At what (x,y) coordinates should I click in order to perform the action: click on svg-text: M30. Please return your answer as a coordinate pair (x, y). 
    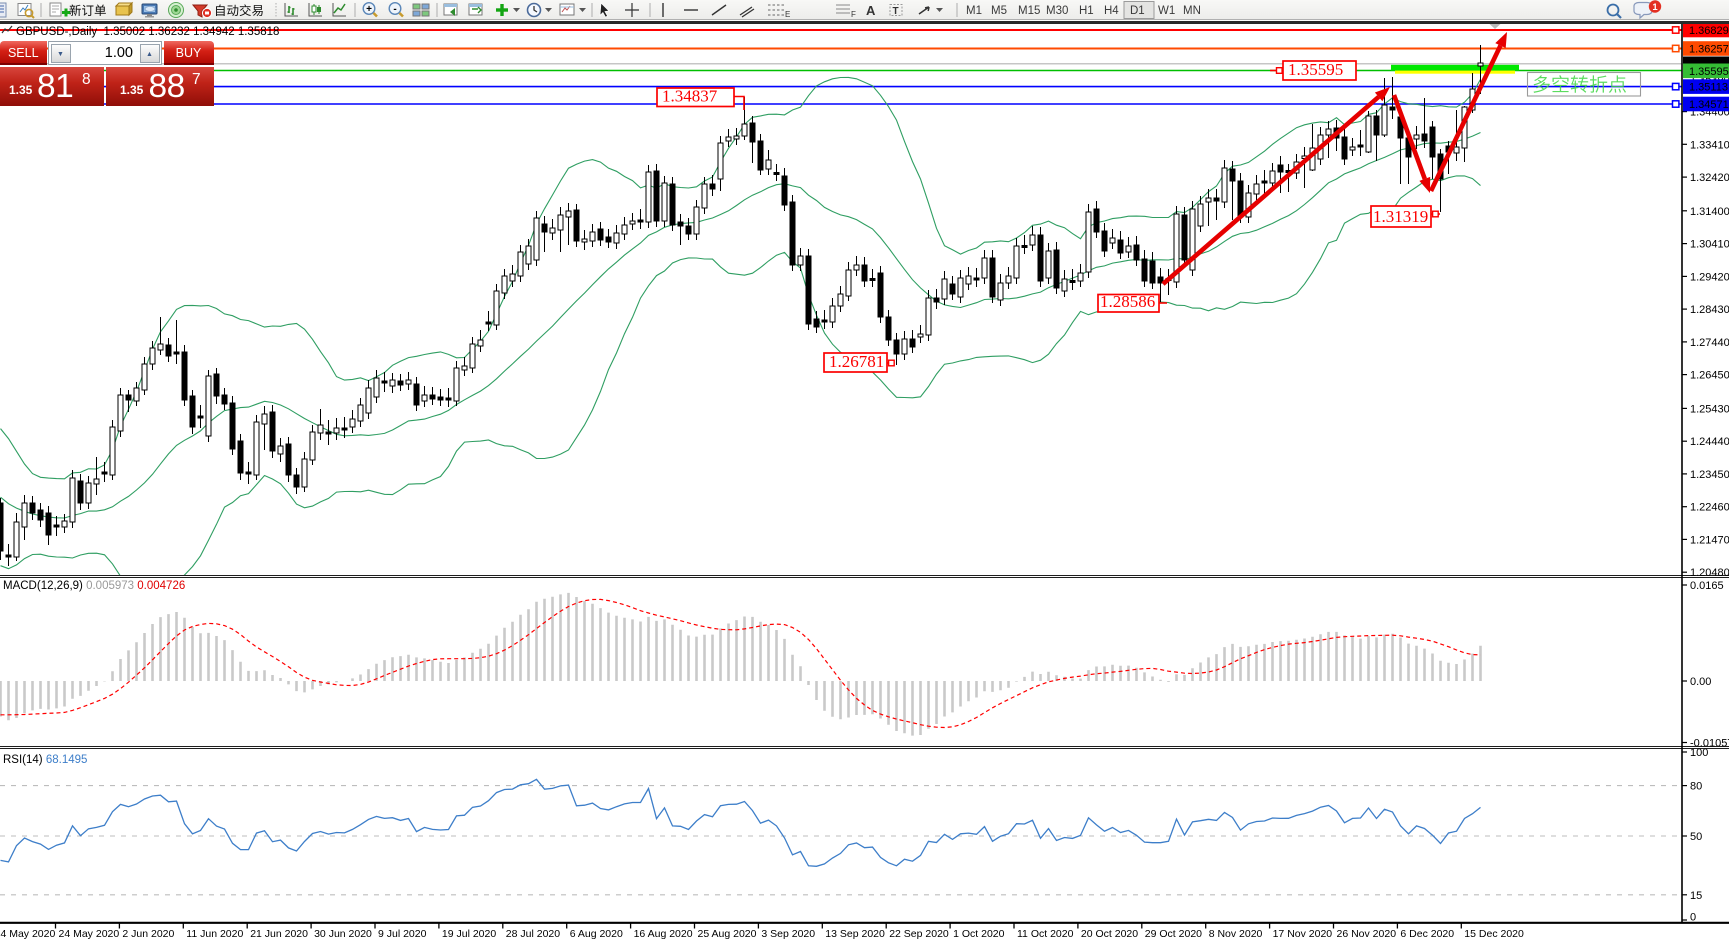
    Looking at the image, I should click on (1057, 11).